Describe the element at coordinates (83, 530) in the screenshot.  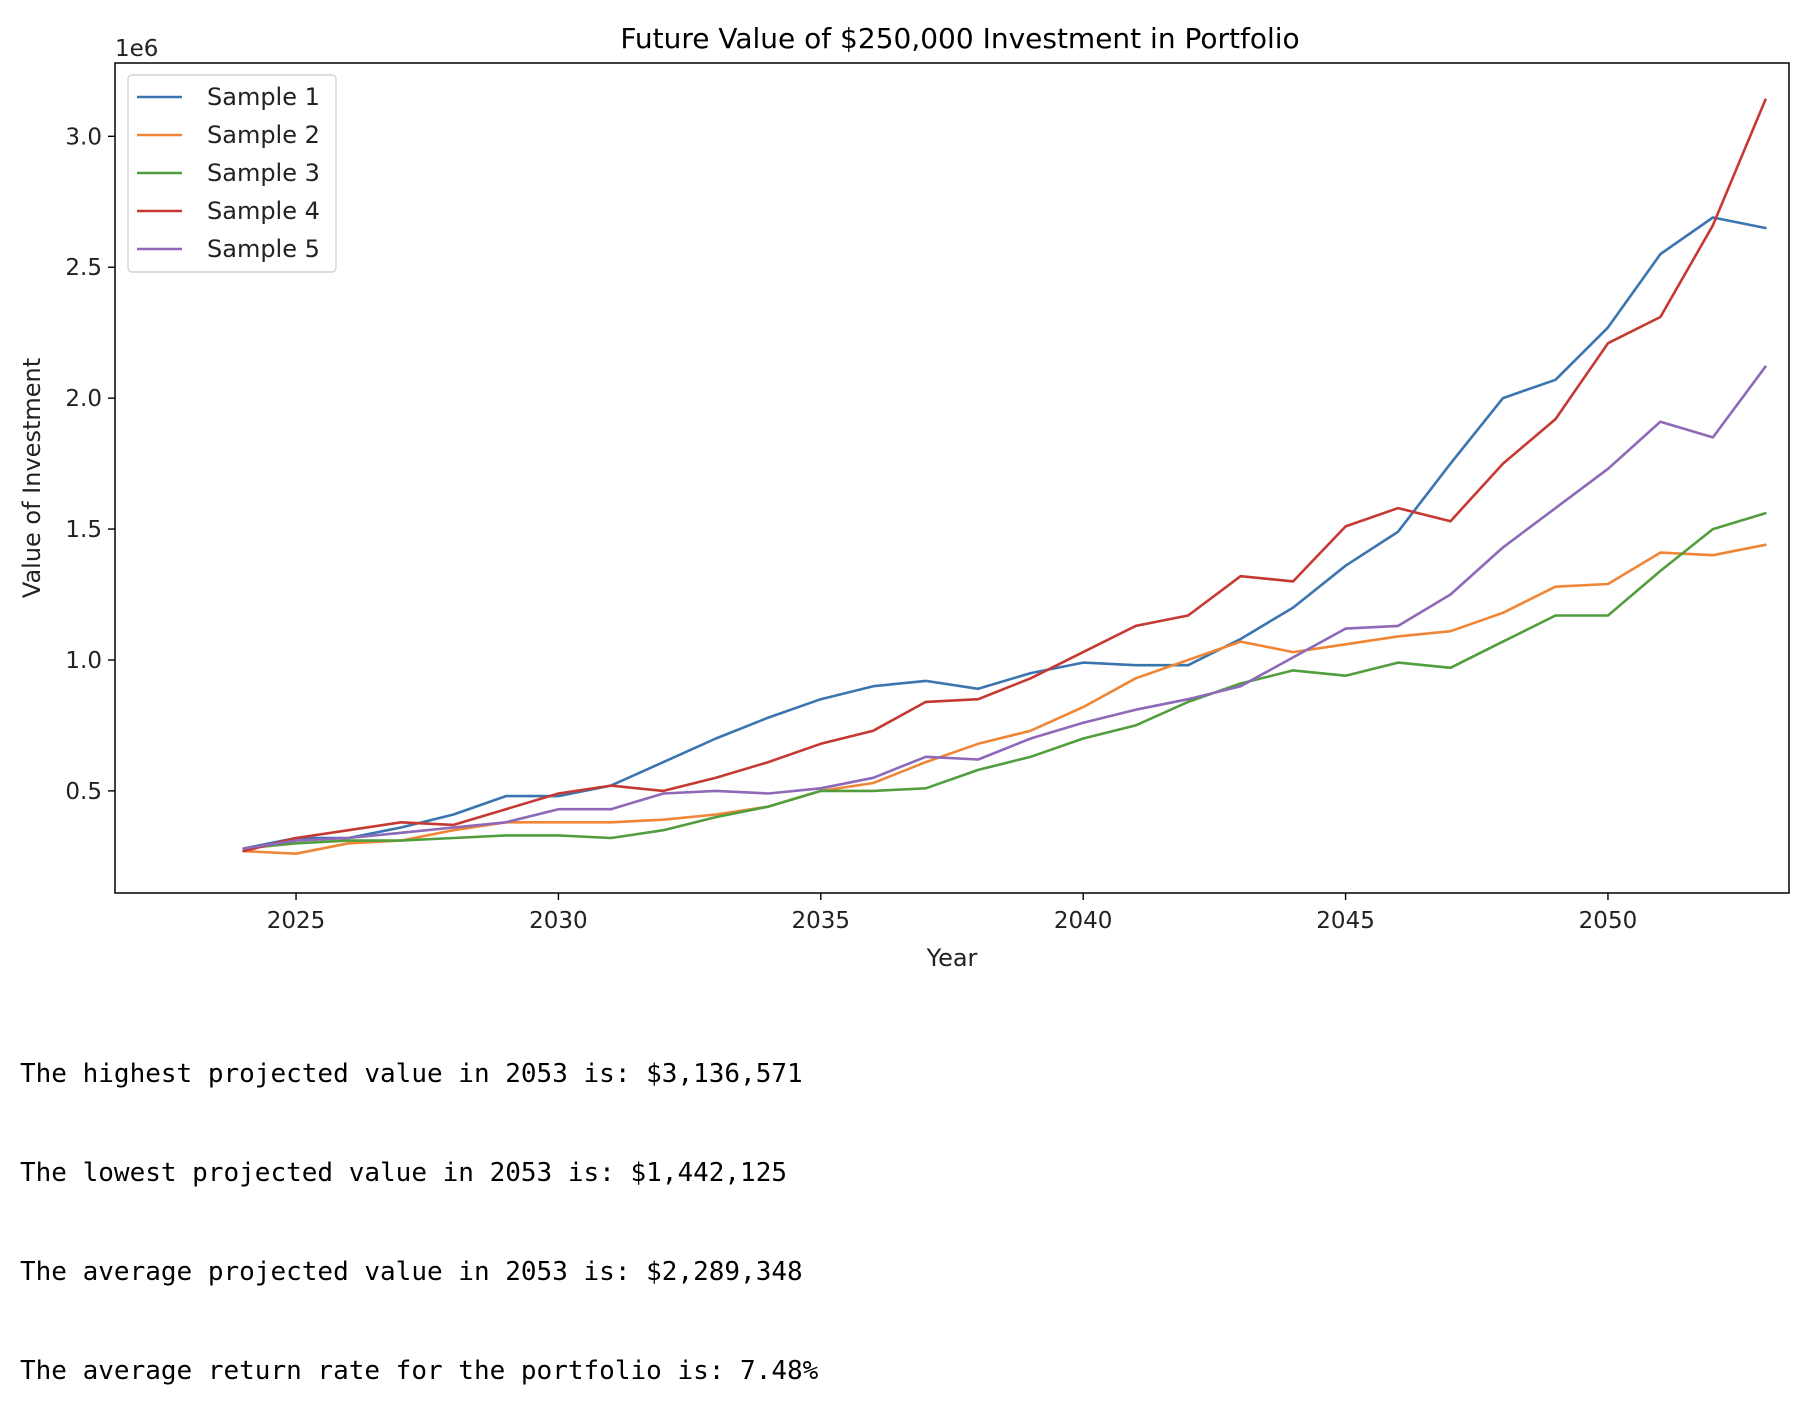
I see `y-tick-label: 1.5` at that location.